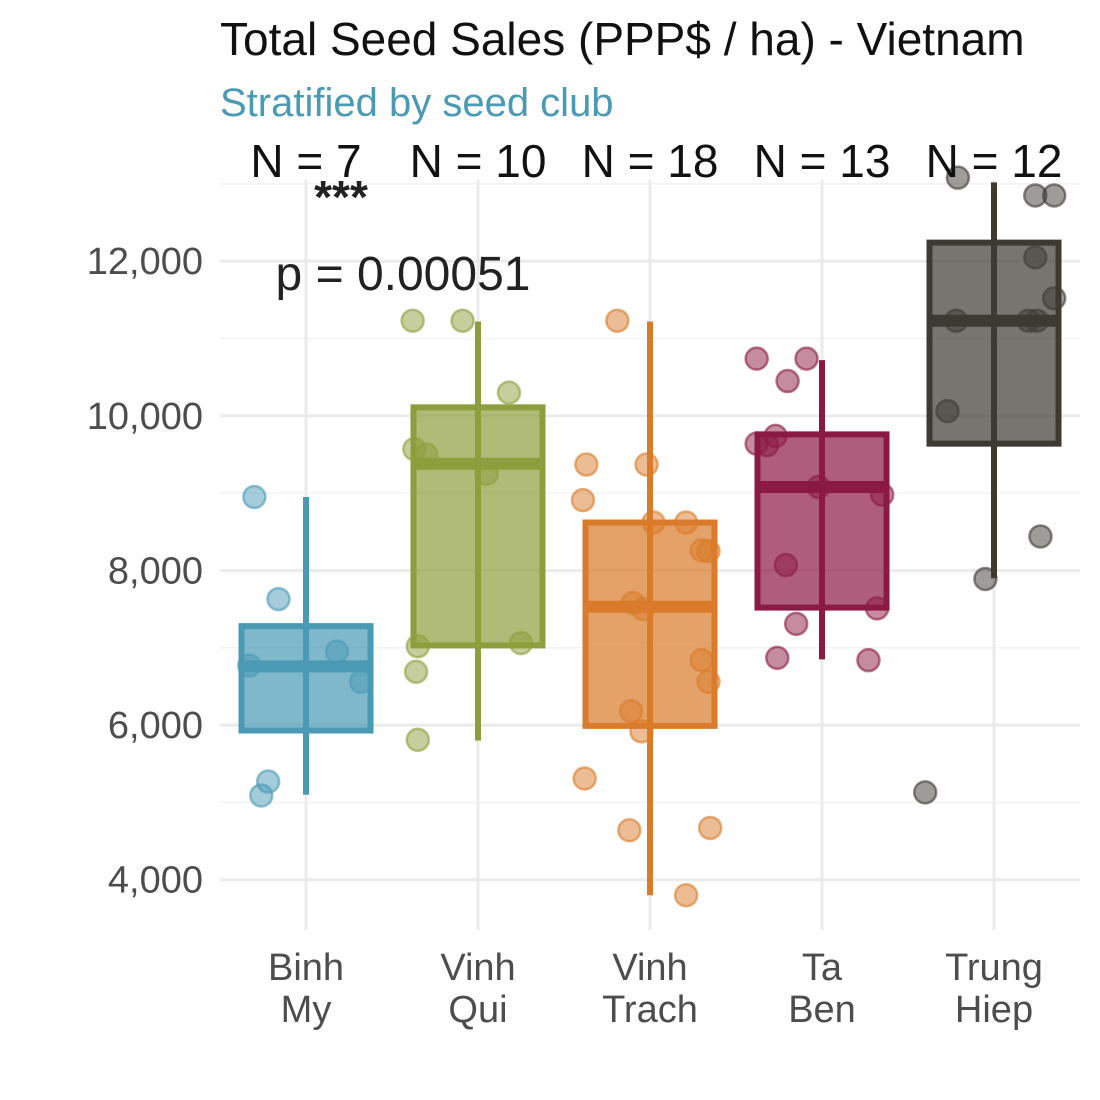 The width and height of the screenshot is (1100, 1100). What do you see at coordinates (822, 161) in the screenshot?
I see `n-count-label: N = 13` at bounding box center [822, 161].